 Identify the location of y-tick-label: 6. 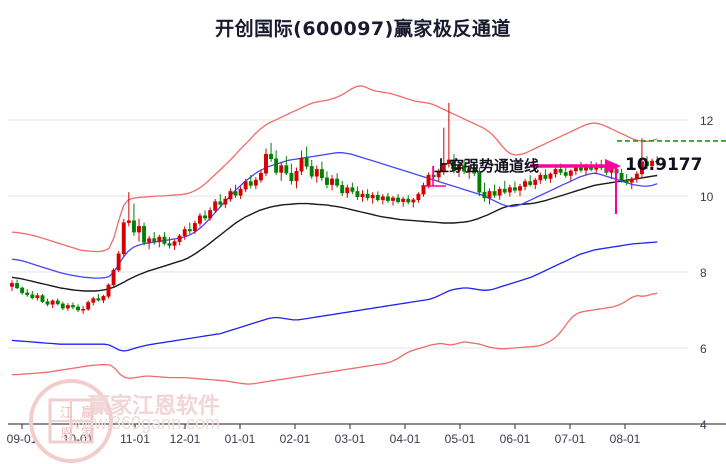
(703, 349).